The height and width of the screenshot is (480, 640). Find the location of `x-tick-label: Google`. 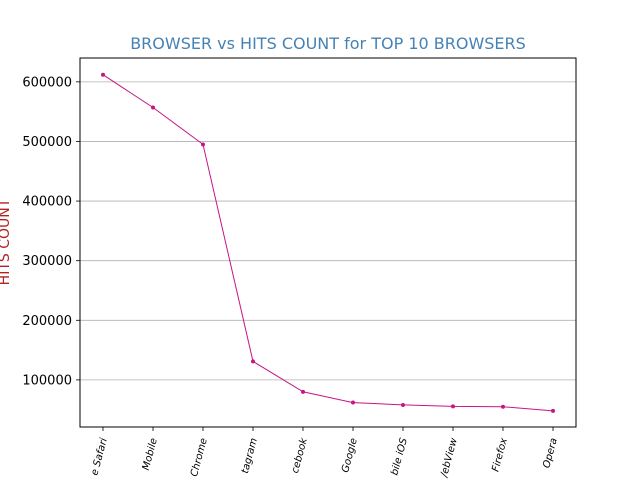

x-tick-label: Google is located at coordinates (350, 455).